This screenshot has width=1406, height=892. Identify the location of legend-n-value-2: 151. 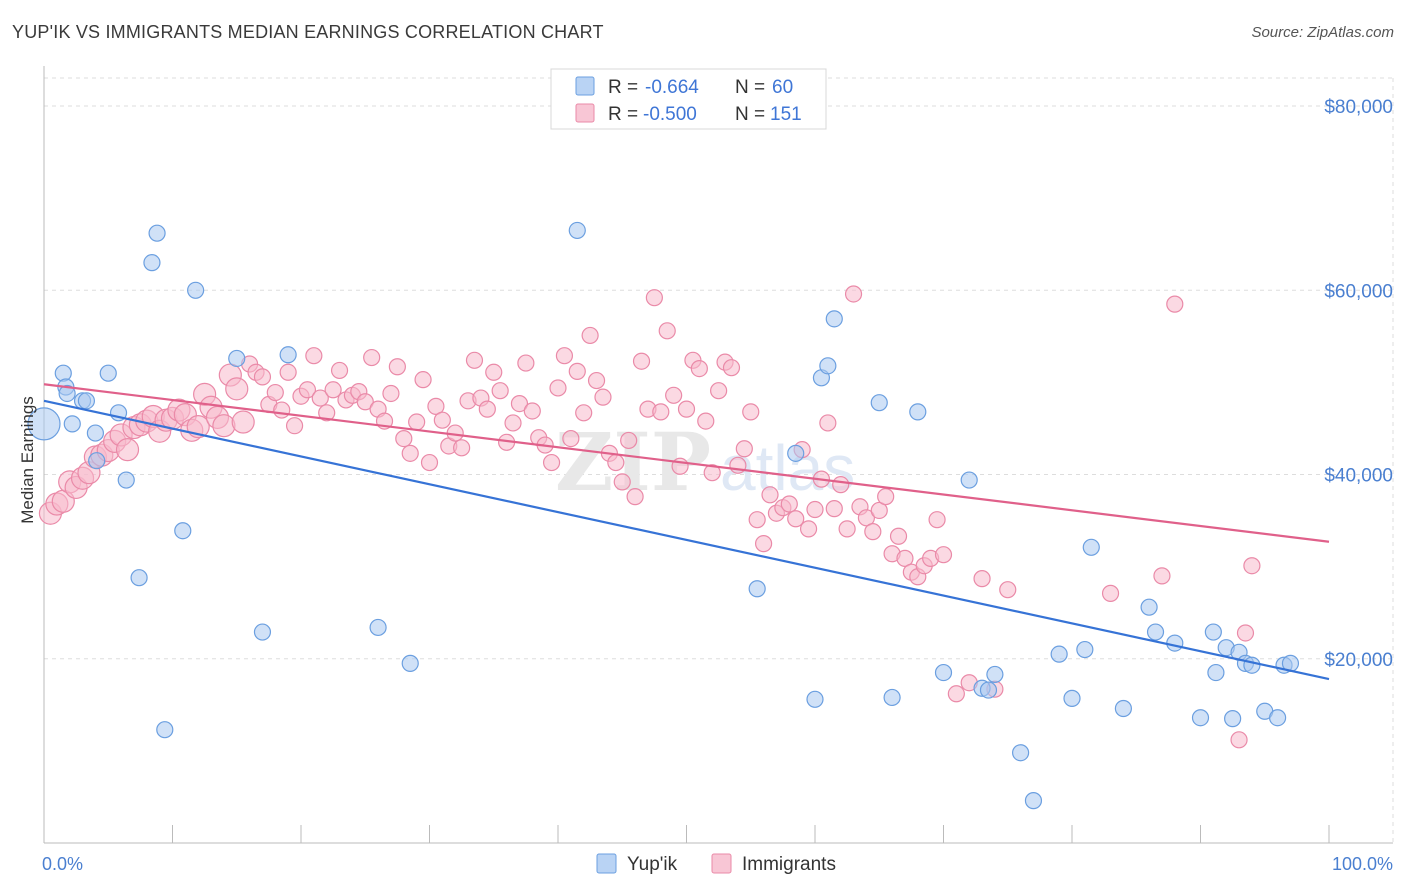
(786, 114).